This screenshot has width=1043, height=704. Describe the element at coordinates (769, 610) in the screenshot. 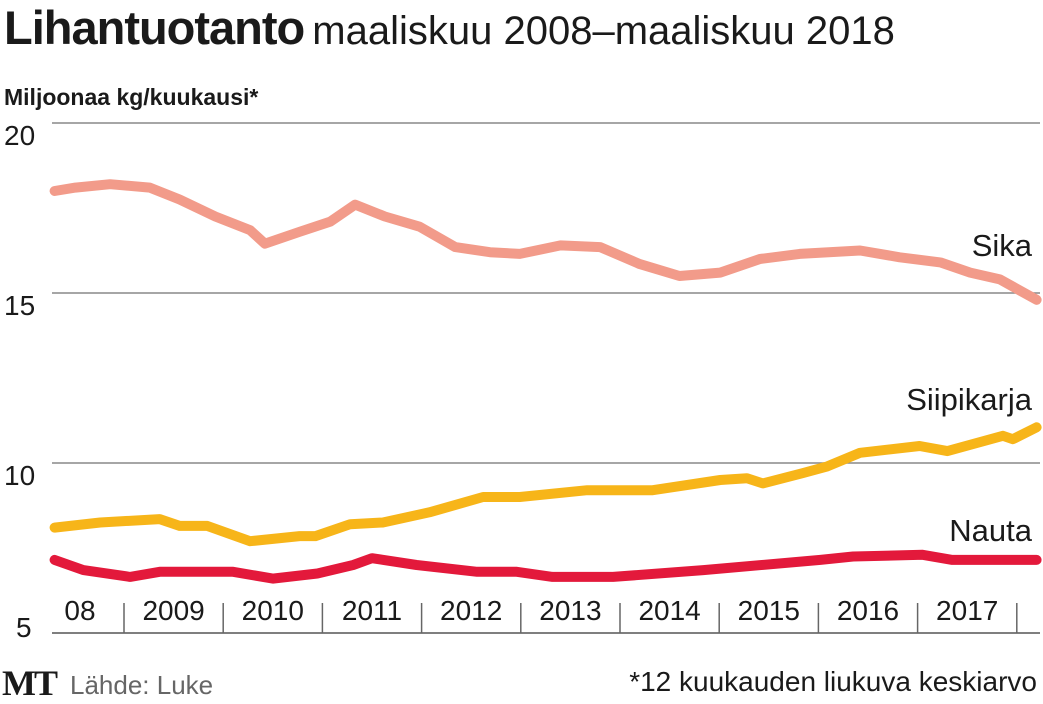

I see `x-tick-label: 2015` at that location.